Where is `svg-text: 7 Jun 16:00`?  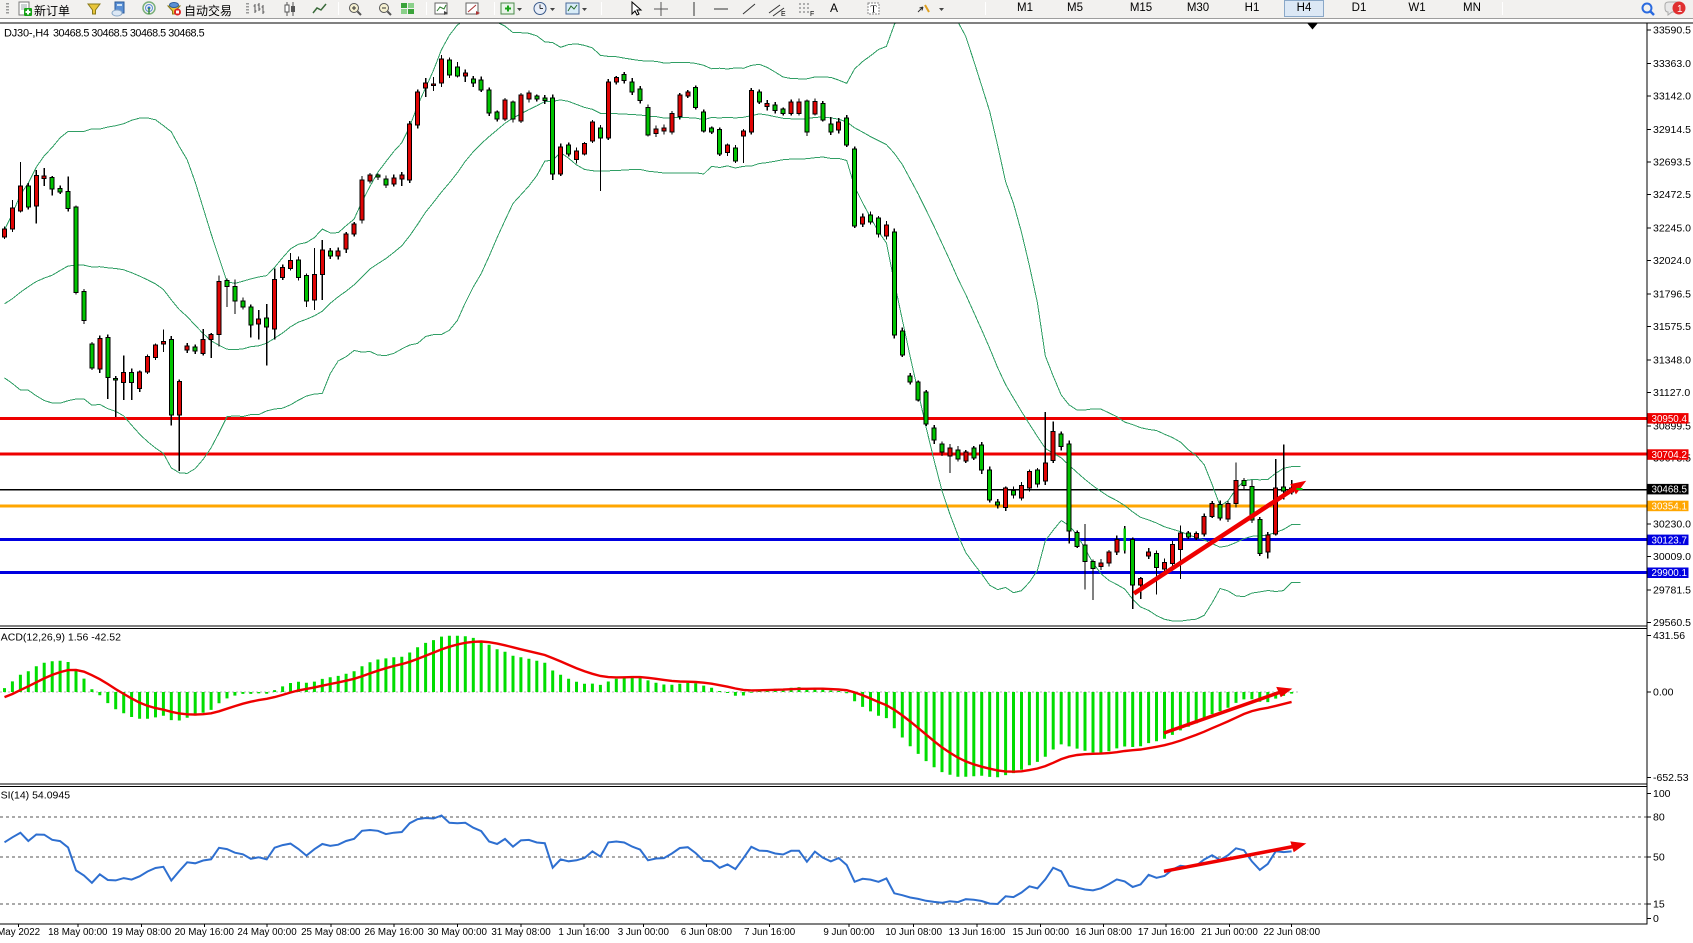
svg-text: 7 Jun 16:00 is located at coordinates (770, 932).